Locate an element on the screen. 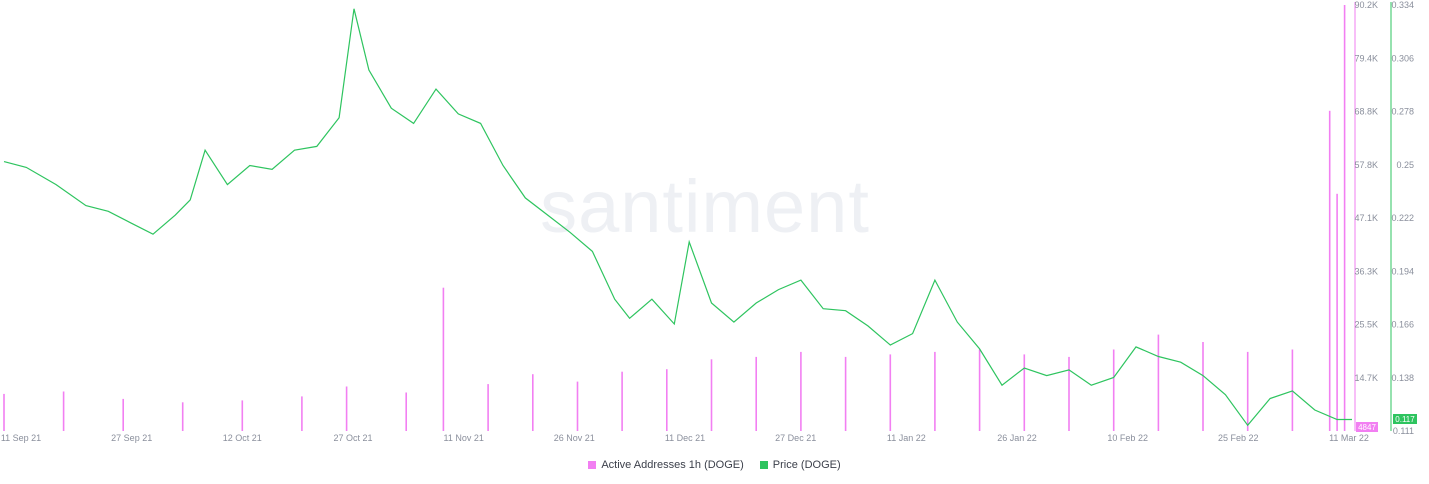 This screenshot has height=484, width=1429. watermark: santiment is located at coordinates (705, 206).